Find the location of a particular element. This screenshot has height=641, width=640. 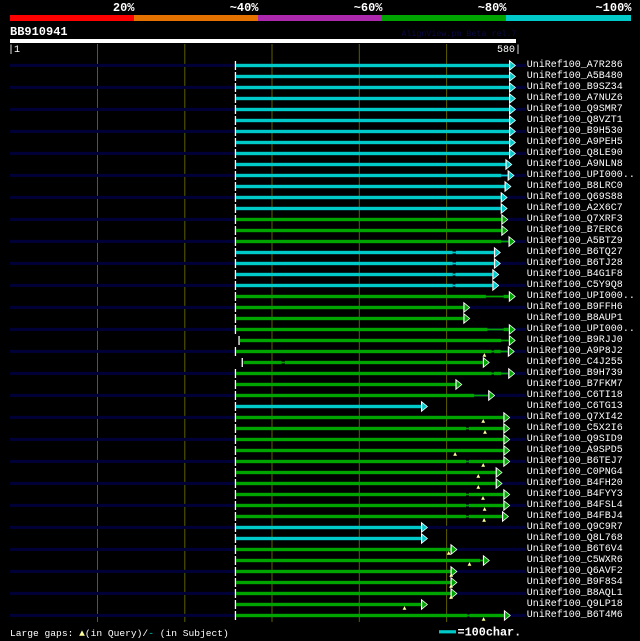

svg-text: UniRef100_Q9SMR7 is located at coordinates (575, 109).